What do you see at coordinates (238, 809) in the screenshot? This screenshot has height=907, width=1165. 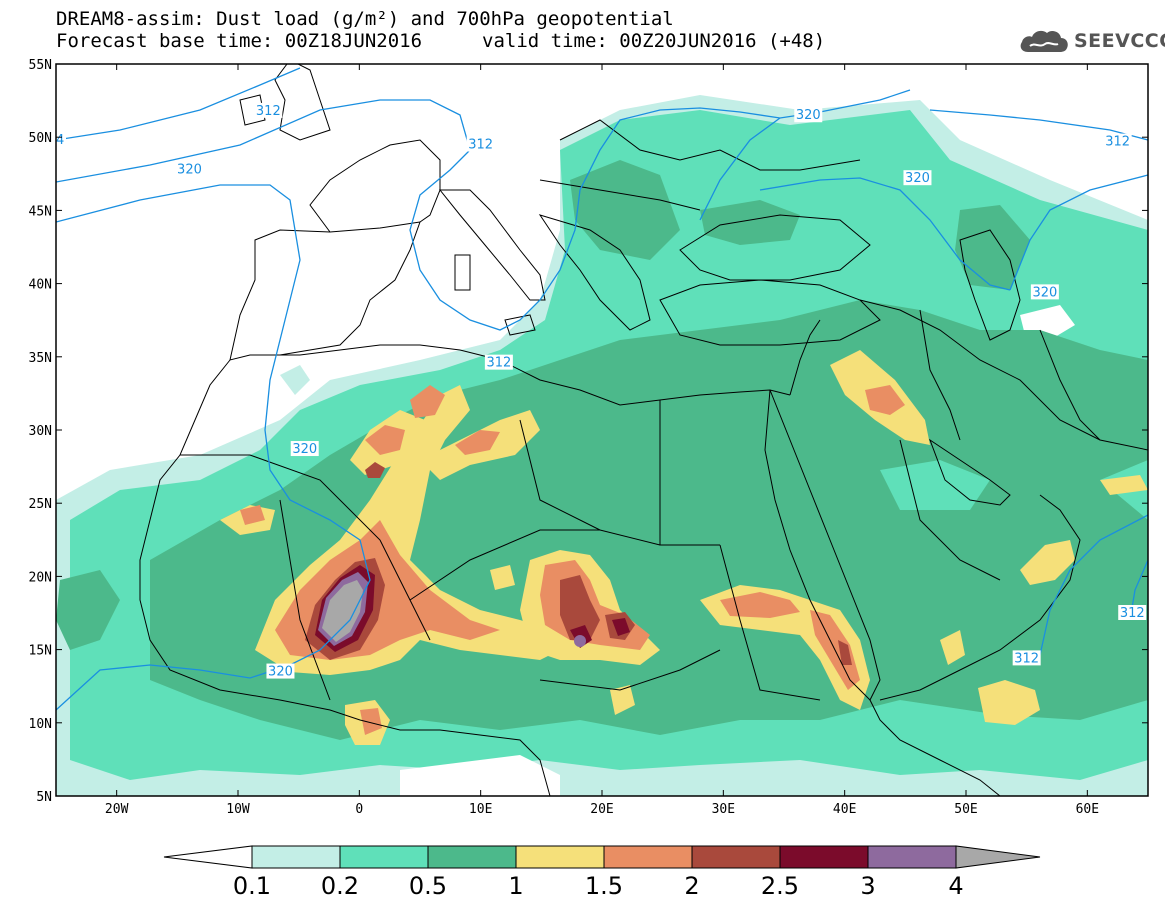 I see `lon-tick-label: 10W` at bounding box center [238, 809].